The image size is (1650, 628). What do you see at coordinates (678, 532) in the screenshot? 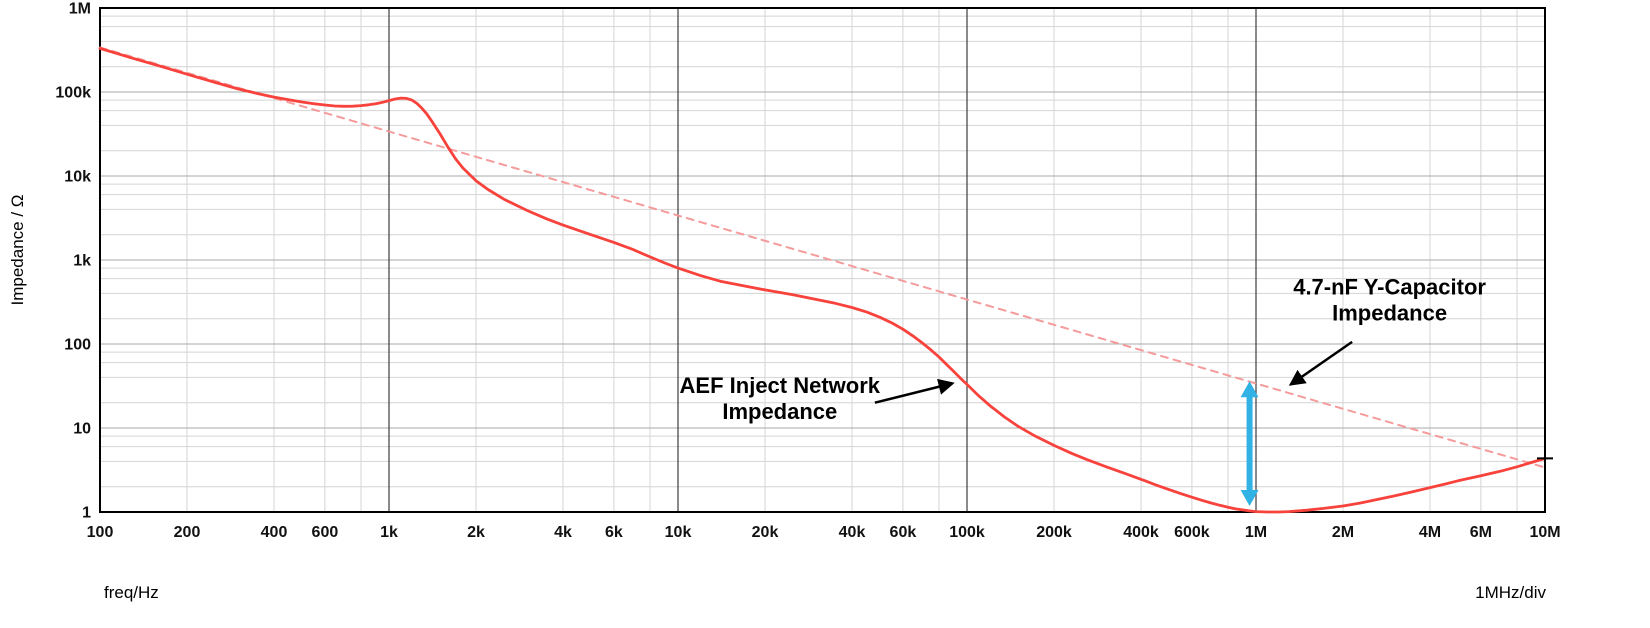
I see `x-tick-label: 10k` at bounding box center [678, 532].